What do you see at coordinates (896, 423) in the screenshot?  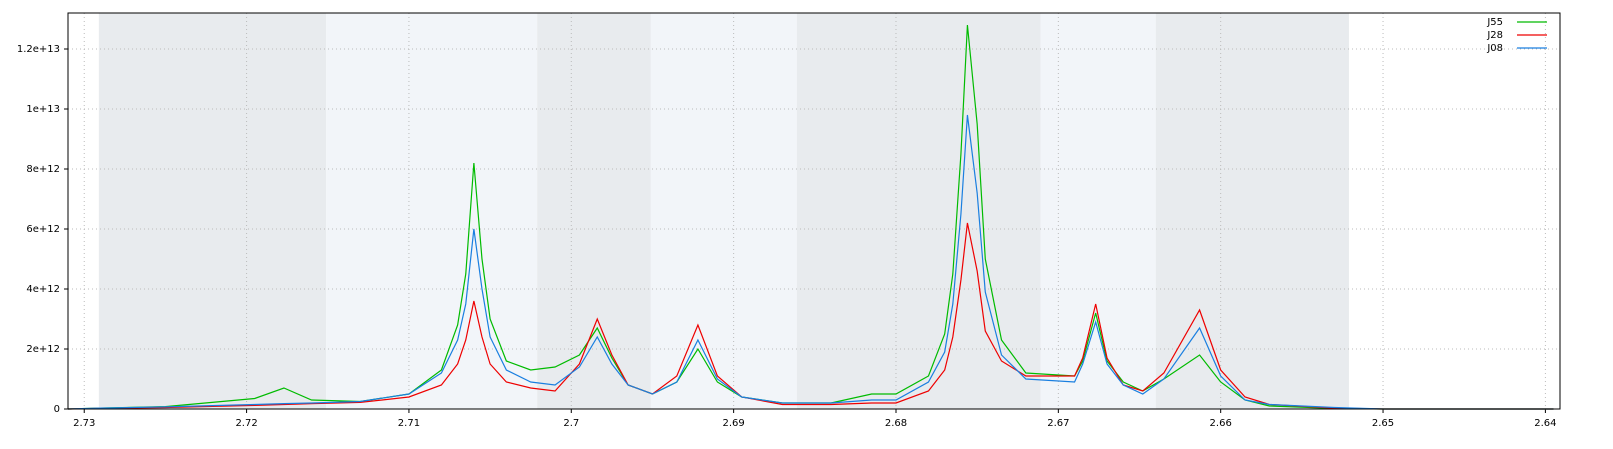 I see `x-tick-label: 2.68` at bounding box center [896, 423].